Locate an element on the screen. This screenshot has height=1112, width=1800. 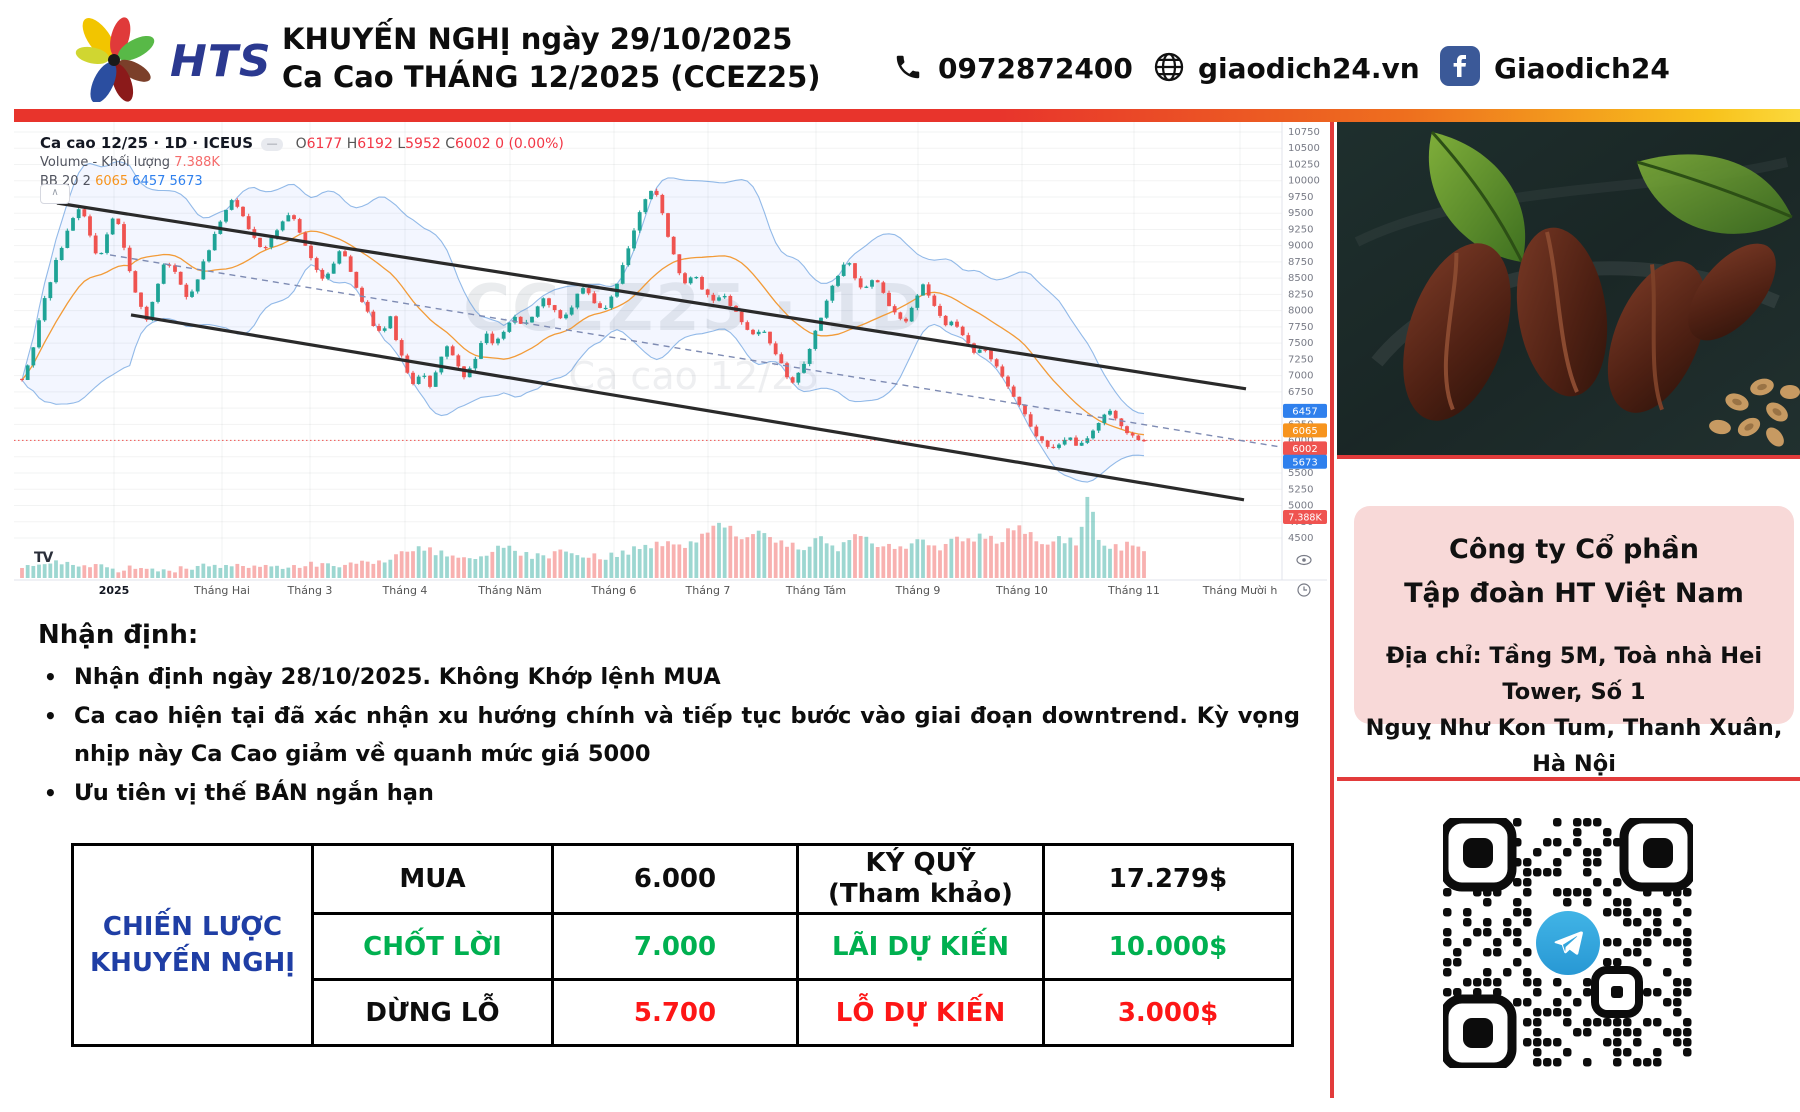
price-tags-layer: 6457 6065 6002 5673 7.388K is located at coordinates (1305, 463).